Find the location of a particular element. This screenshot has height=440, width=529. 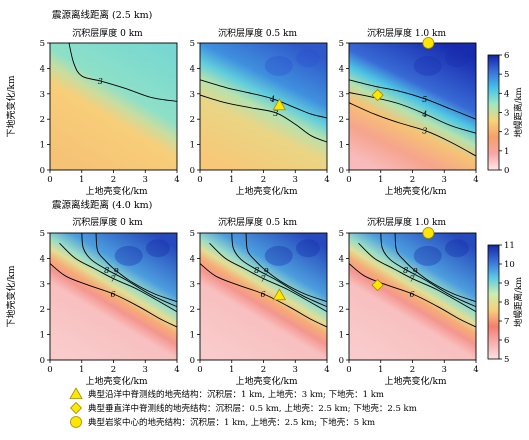

contour-label: 3 is located at coordinates (275, 113).